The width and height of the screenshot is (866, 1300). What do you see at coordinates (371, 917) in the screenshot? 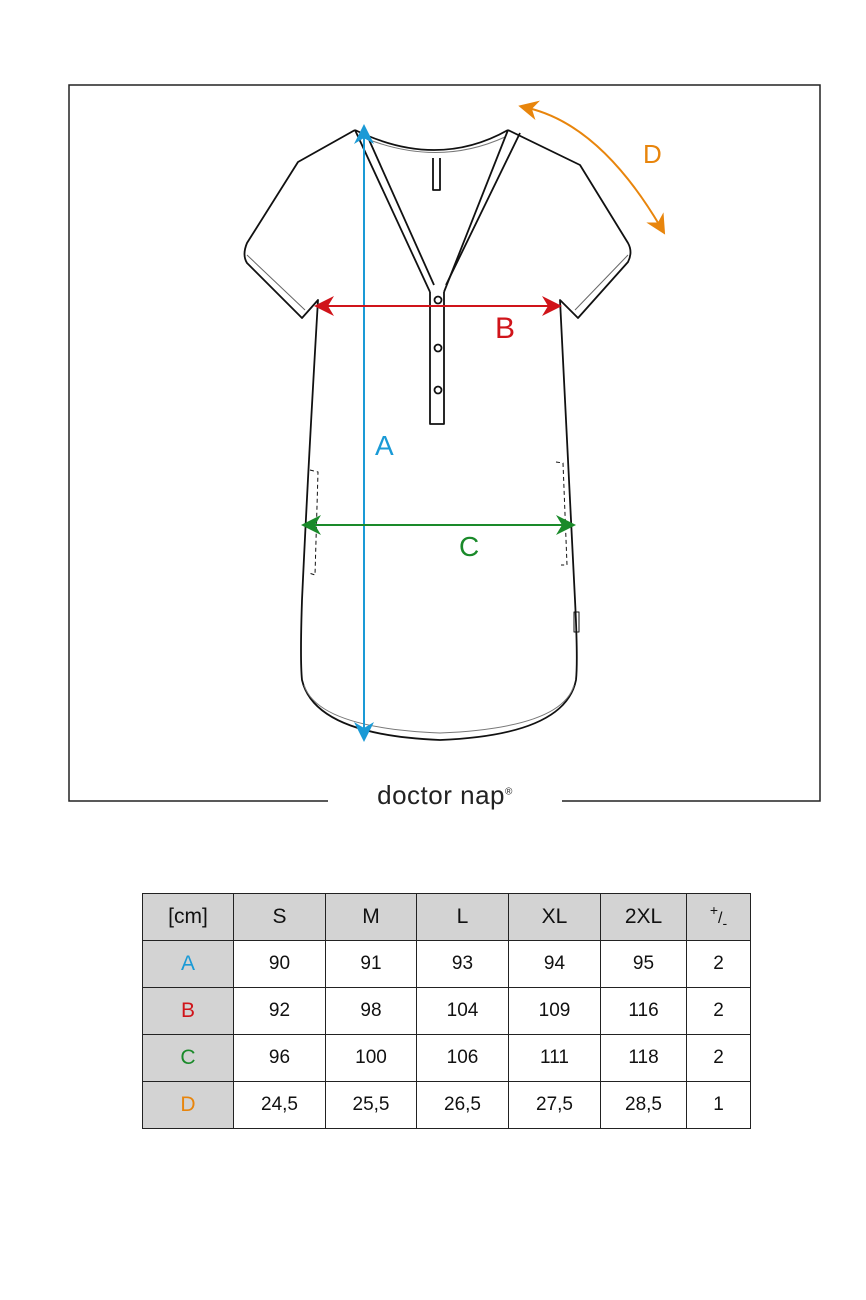
I see `size-header: M` at bounding box center [371, 917].